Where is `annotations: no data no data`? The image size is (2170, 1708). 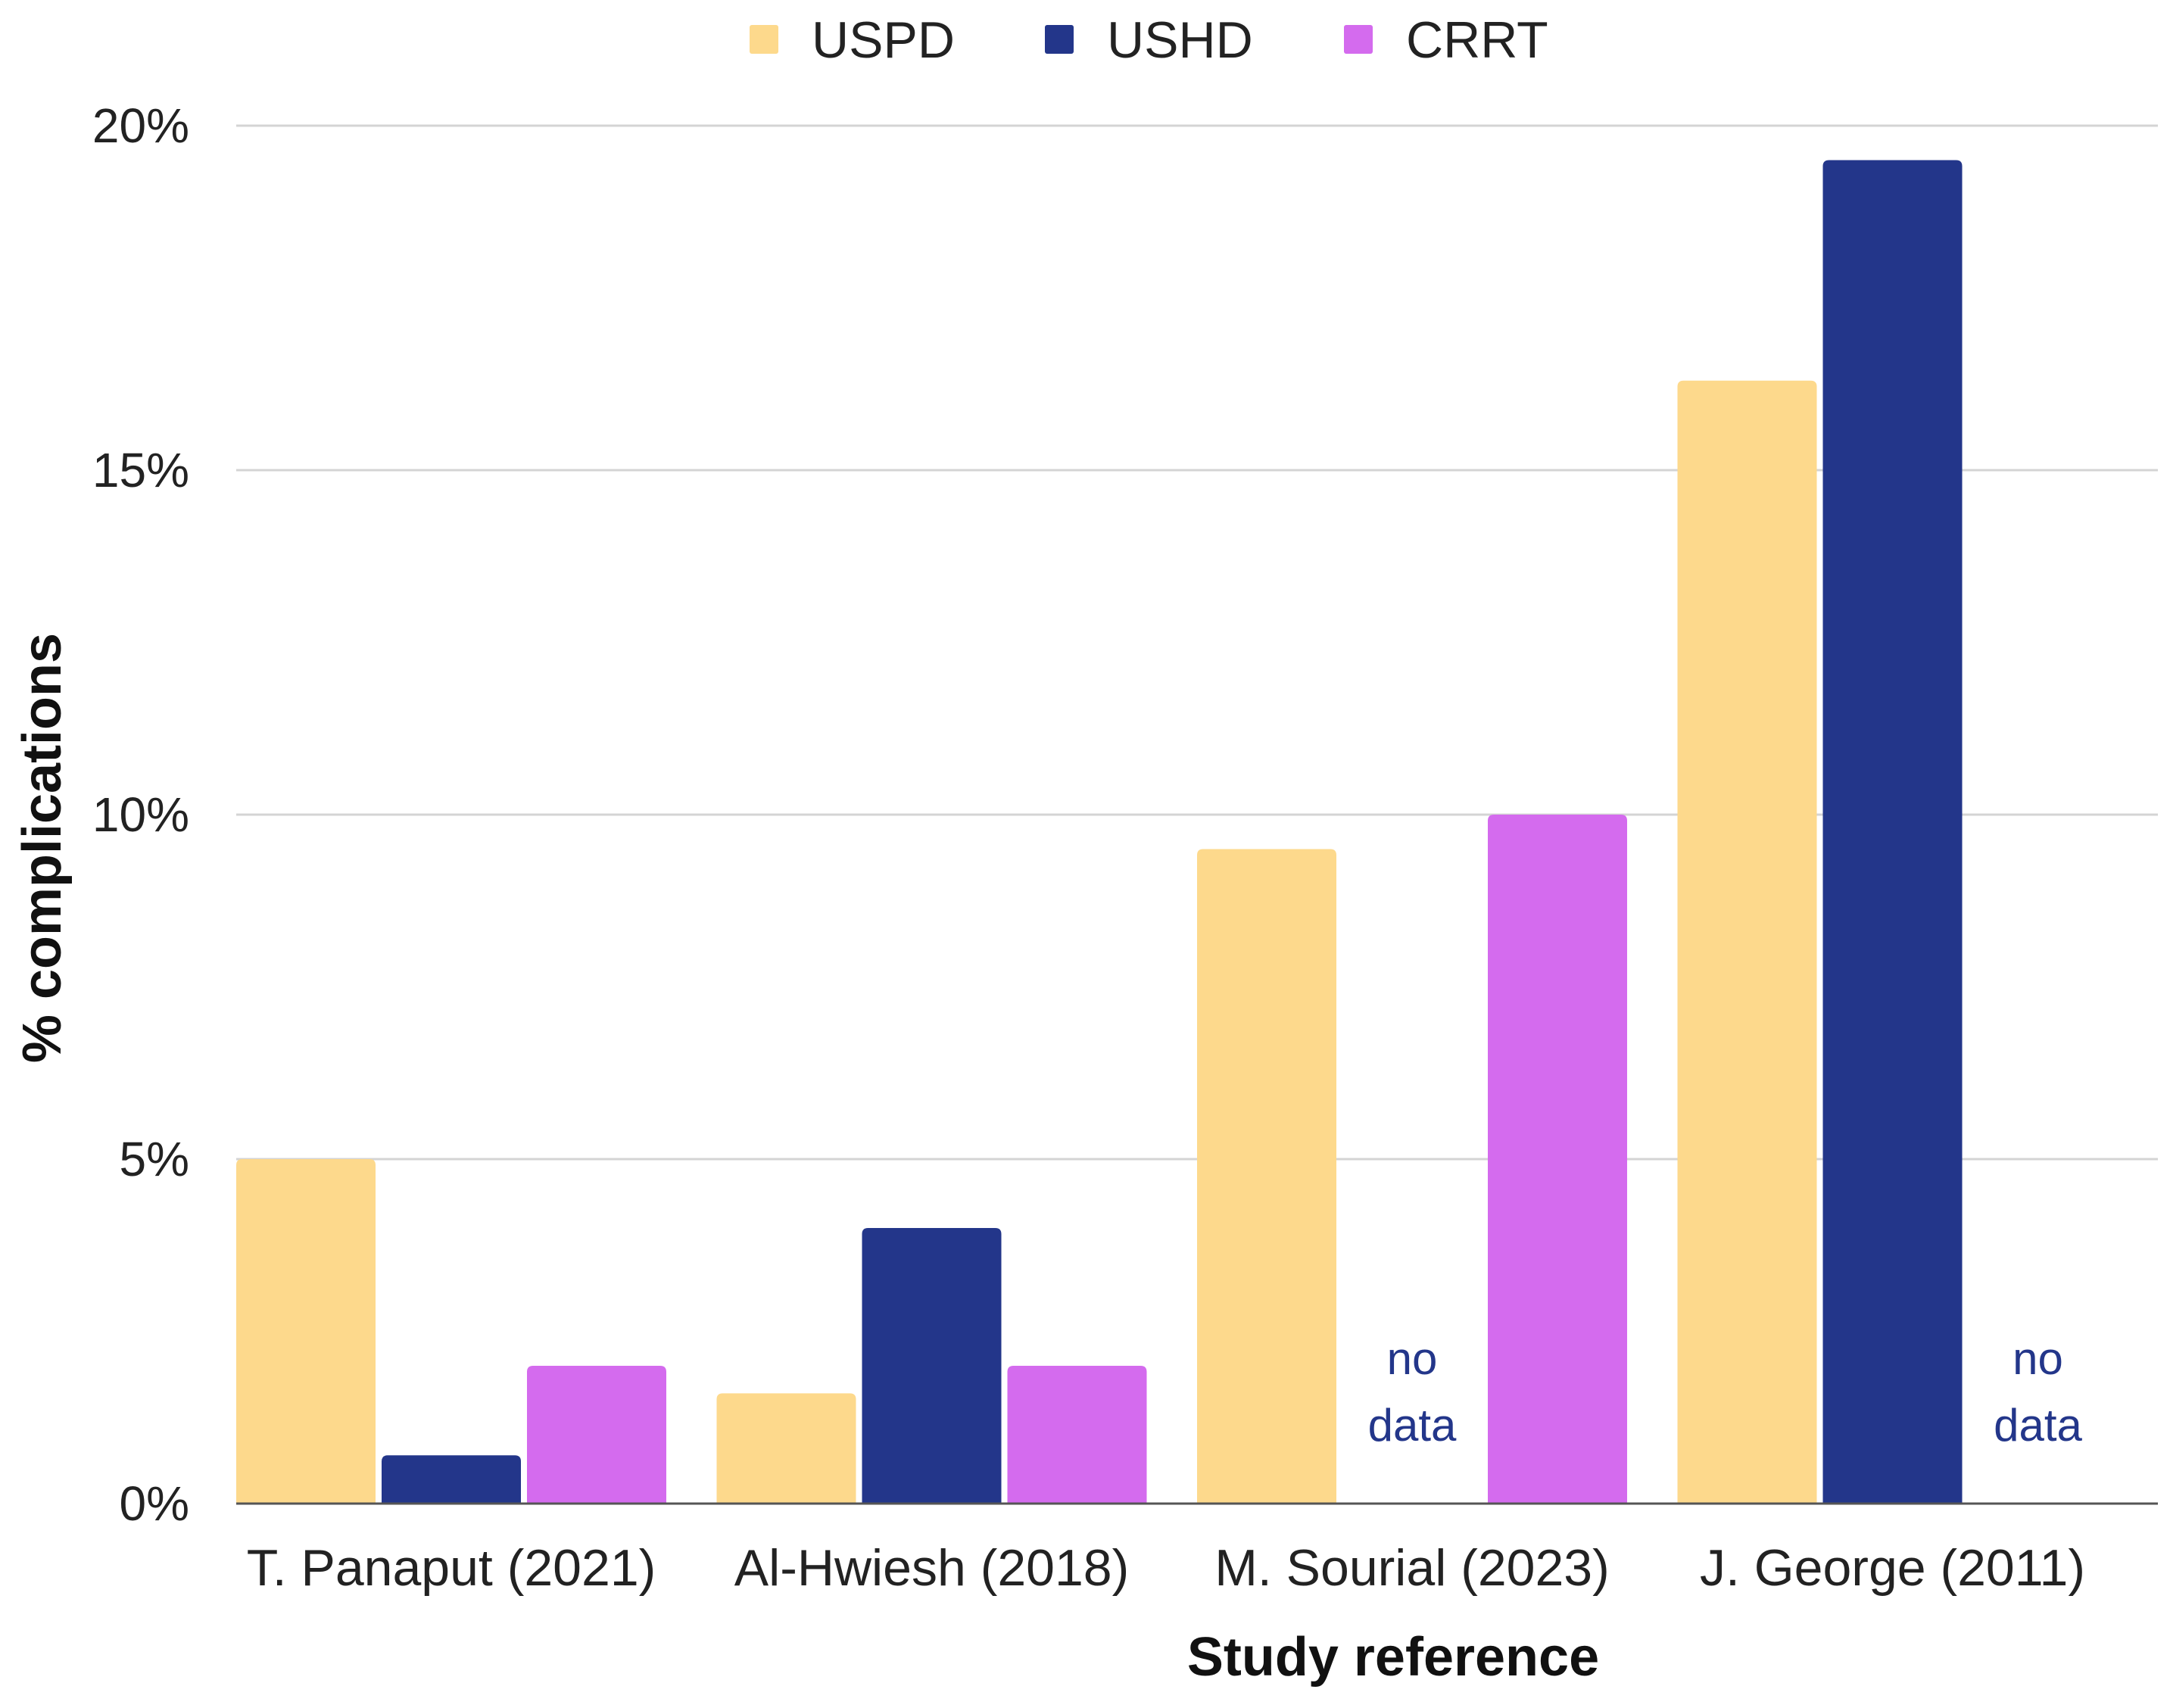
annotations: no data no data is located at coordinates (1725, 1392).